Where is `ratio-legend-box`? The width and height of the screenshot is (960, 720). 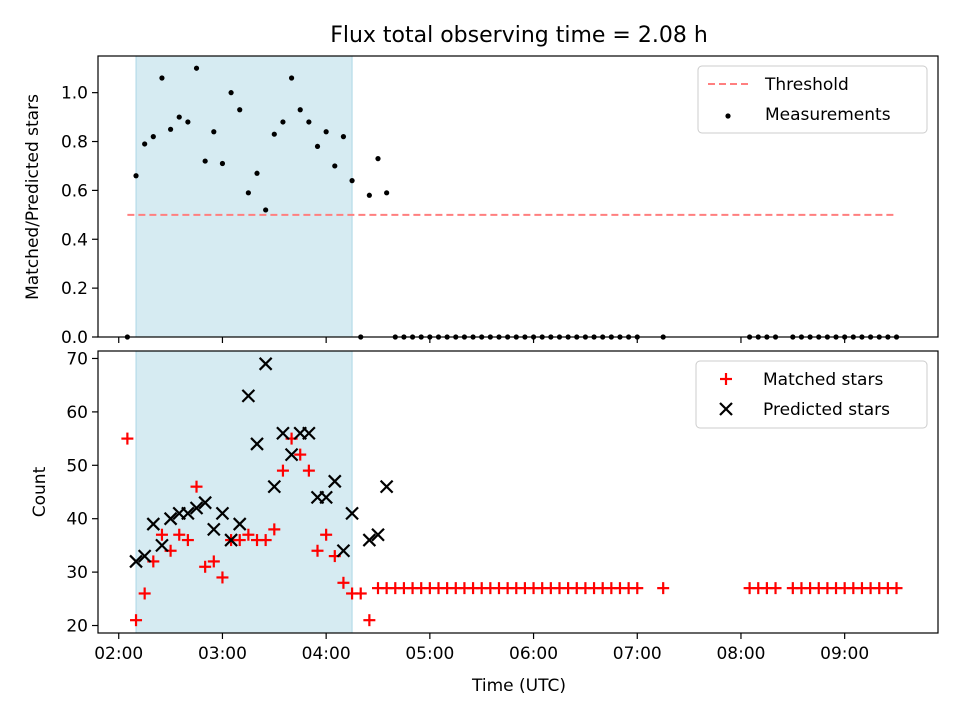 ratio-legend-box is located at coordinates (812, 99).